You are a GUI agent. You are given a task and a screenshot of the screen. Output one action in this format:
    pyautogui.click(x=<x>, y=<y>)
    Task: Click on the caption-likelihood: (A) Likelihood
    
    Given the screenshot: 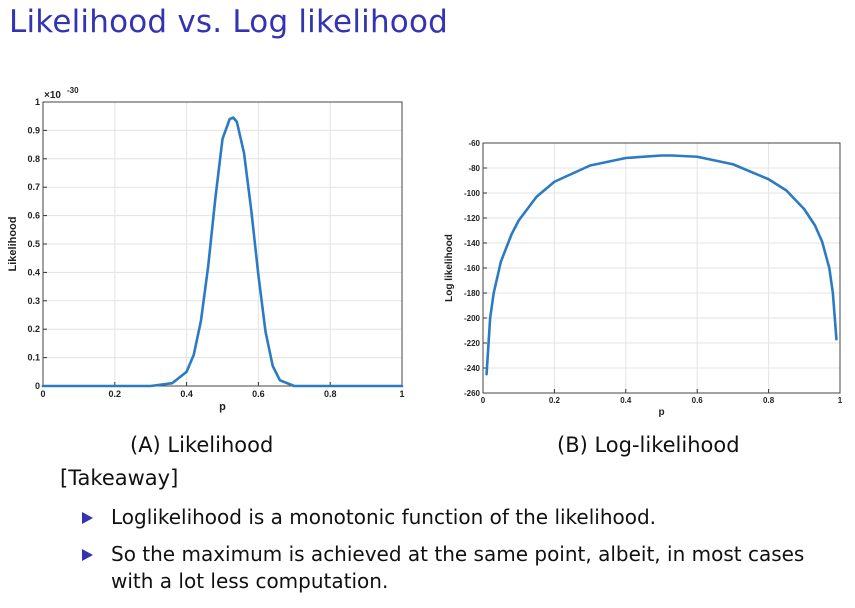 What is the action you would take?
    pyautogui.click(x=202, y=445)
    